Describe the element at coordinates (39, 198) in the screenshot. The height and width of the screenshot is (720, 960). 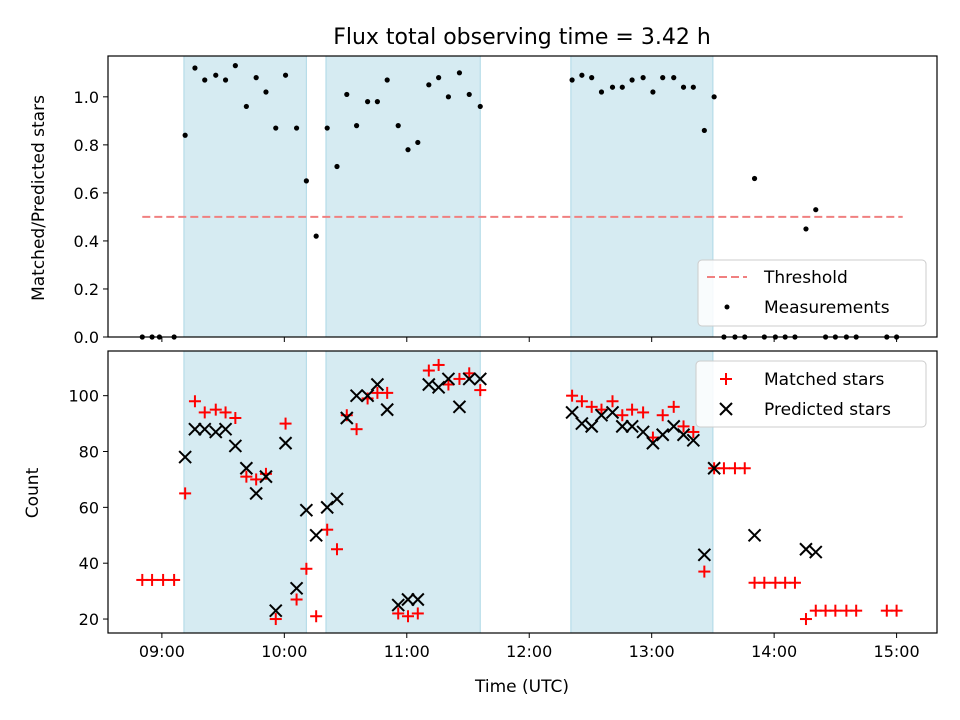
I see `top-y-axis-label: Matched/Predicted stars` at that location.